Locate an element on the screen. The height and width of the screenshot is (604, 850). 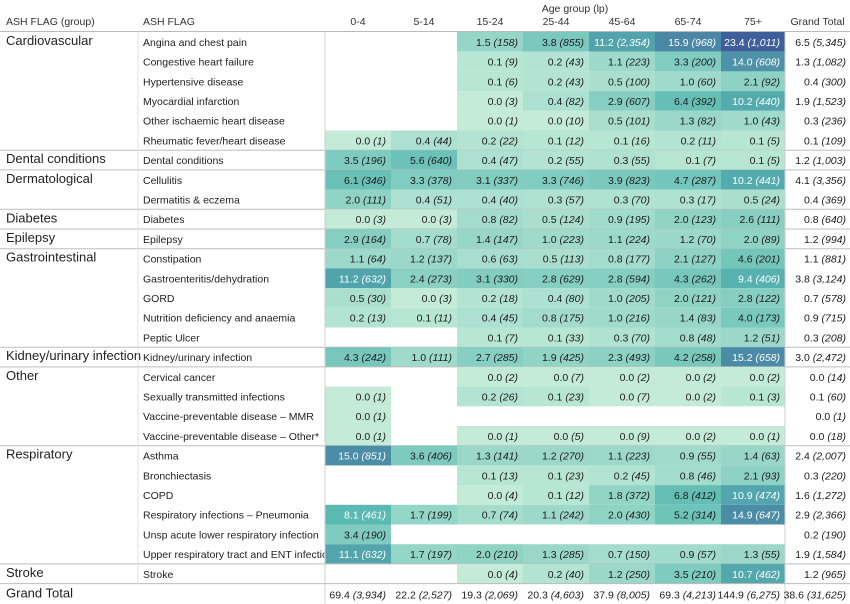
cell-value: 3.5 (210) is located at coordinates (695, 575).